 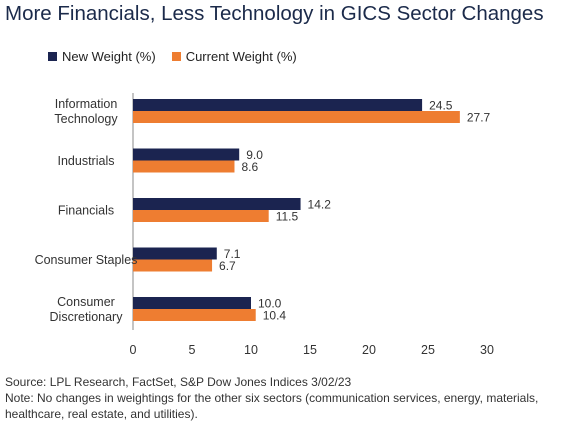 I want to click on legend-label-current: Current Weight (%), so click(x=241, y=56).